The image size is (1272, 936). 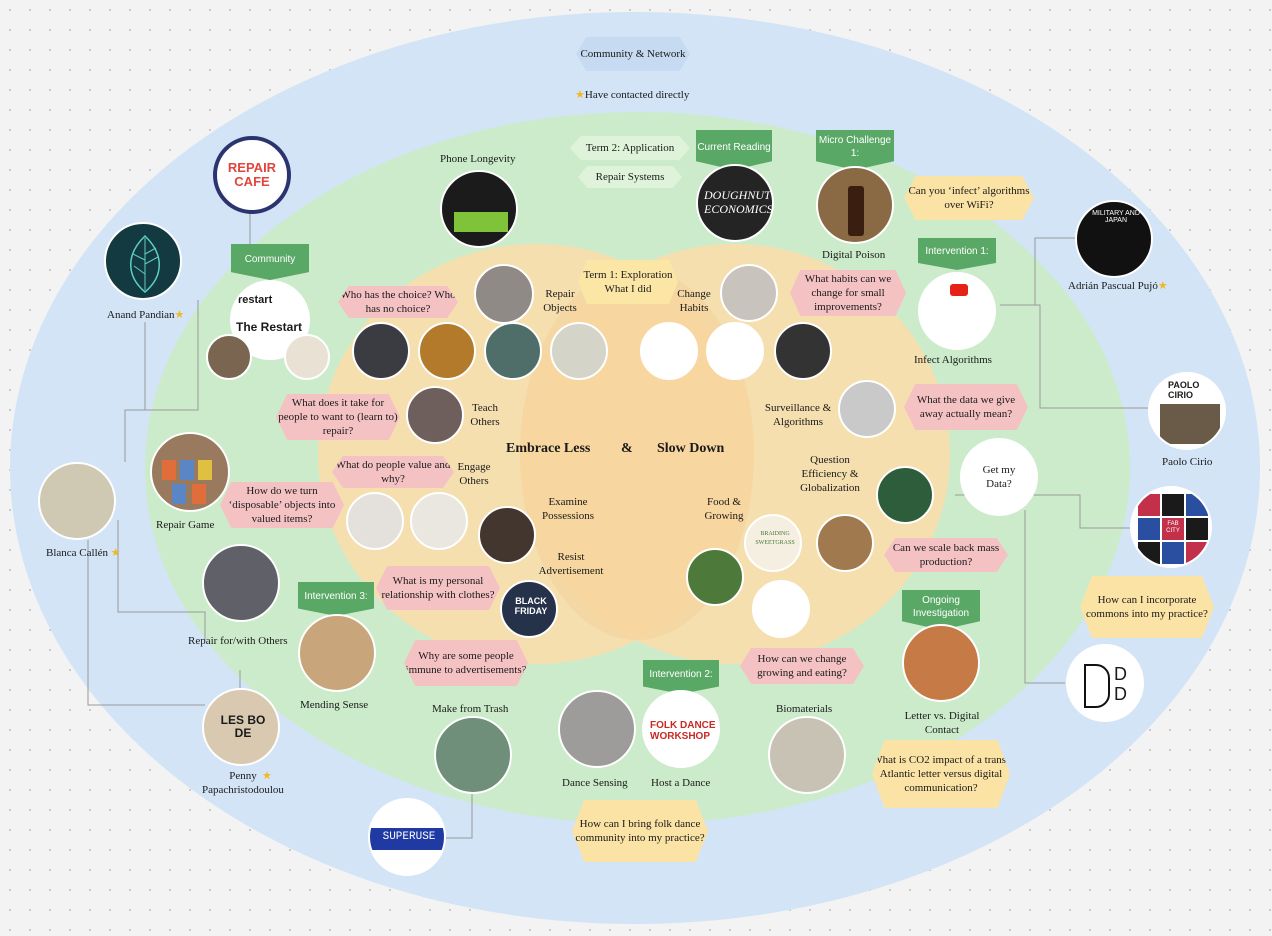 I want to click on restart-photo-a, so click(x=229, y=357).